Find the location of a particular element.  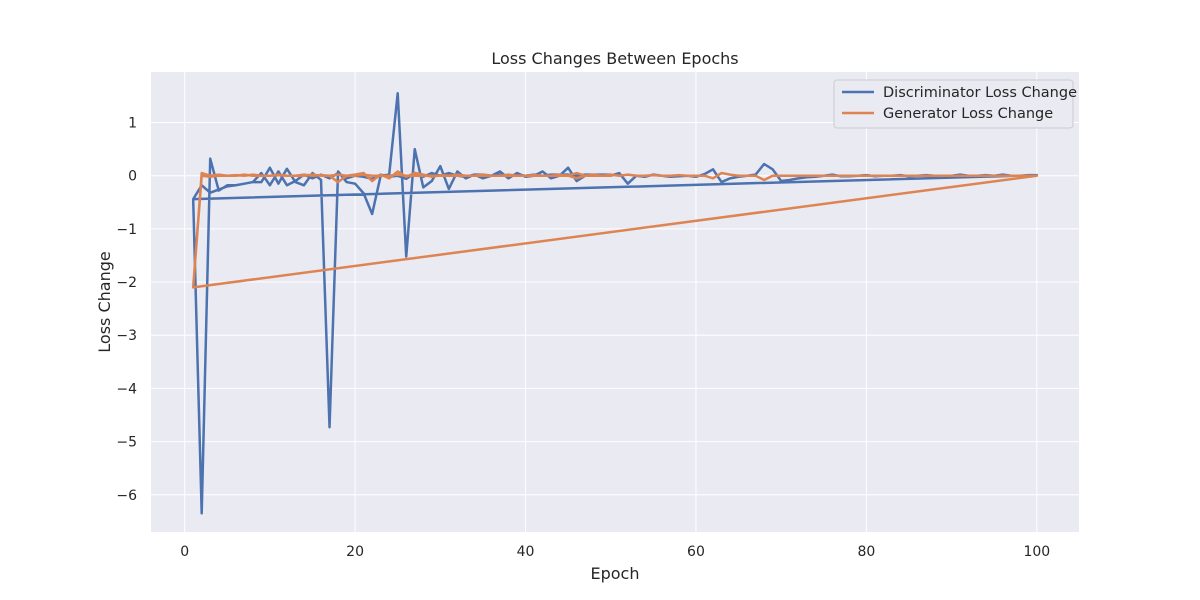

x-tick-labels: 0 20 40 60 80 100 is located at coordinates (615, 552).